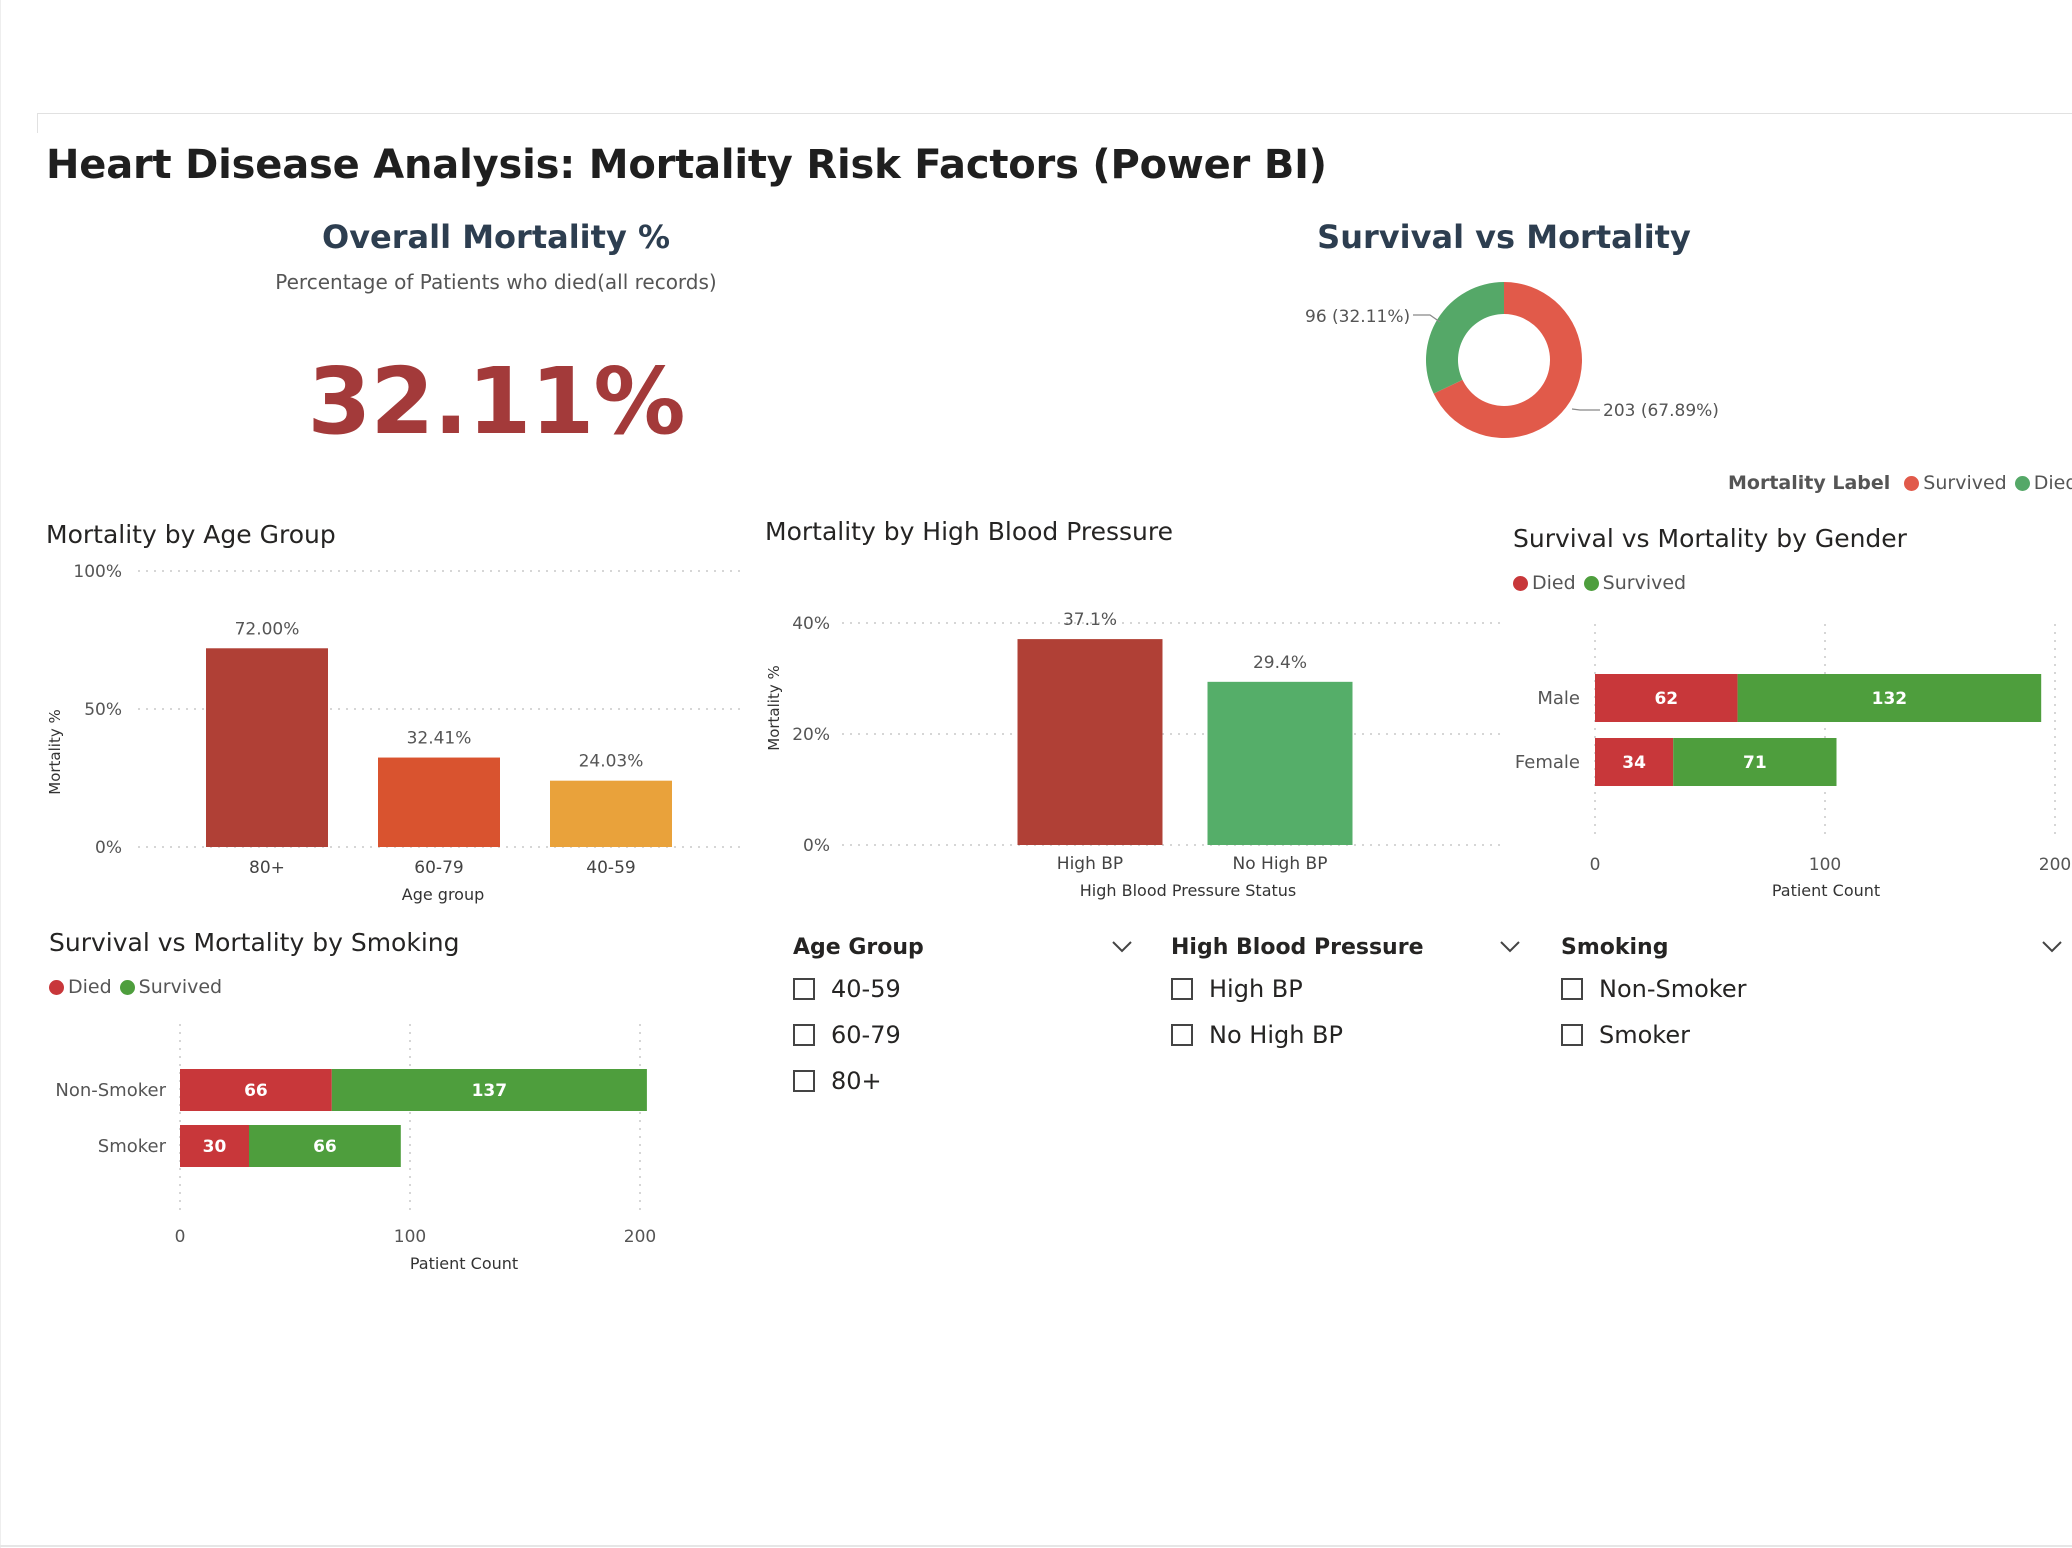 Image resolution: width=2072 pixels, height=1548 pixels. Describe the element at coordinates (1256, 989) in the screenshot. I see `slicer-option-label: High BP` at that location.